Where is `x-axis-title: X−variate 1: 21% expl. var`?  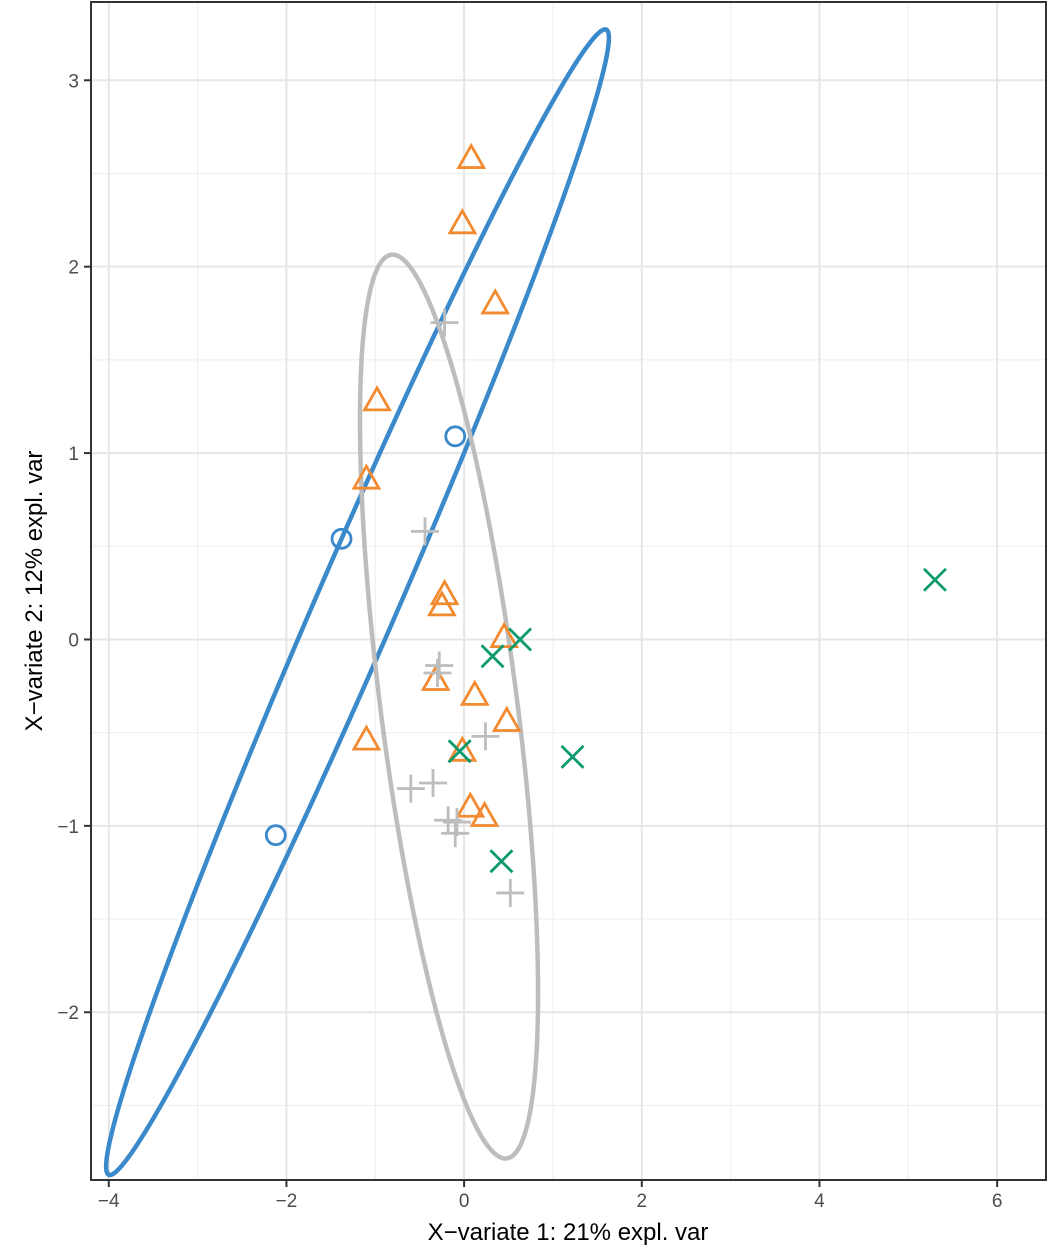 x-axis-title: X−variate 1: 21% expl. var is located at coordinates (568, 1232).